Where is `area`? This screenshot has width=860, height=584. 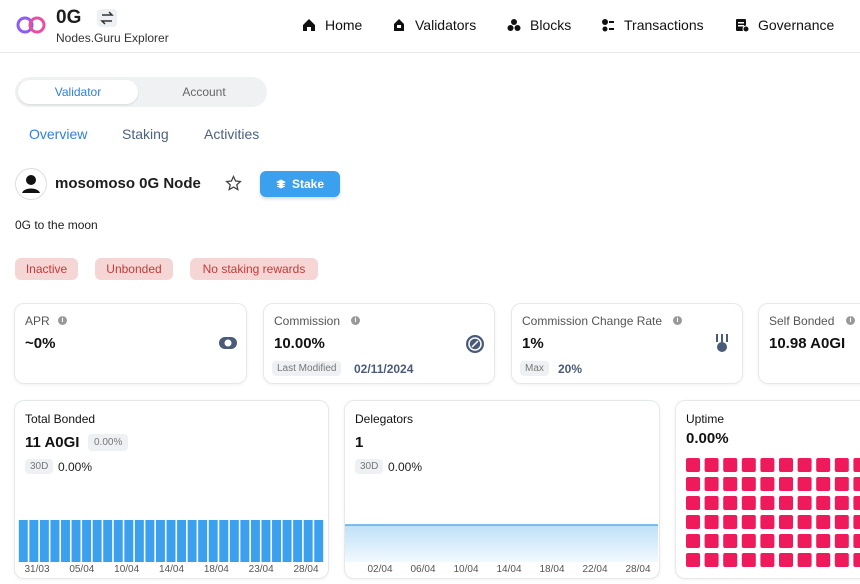
area is located at coordinates (501, 543).